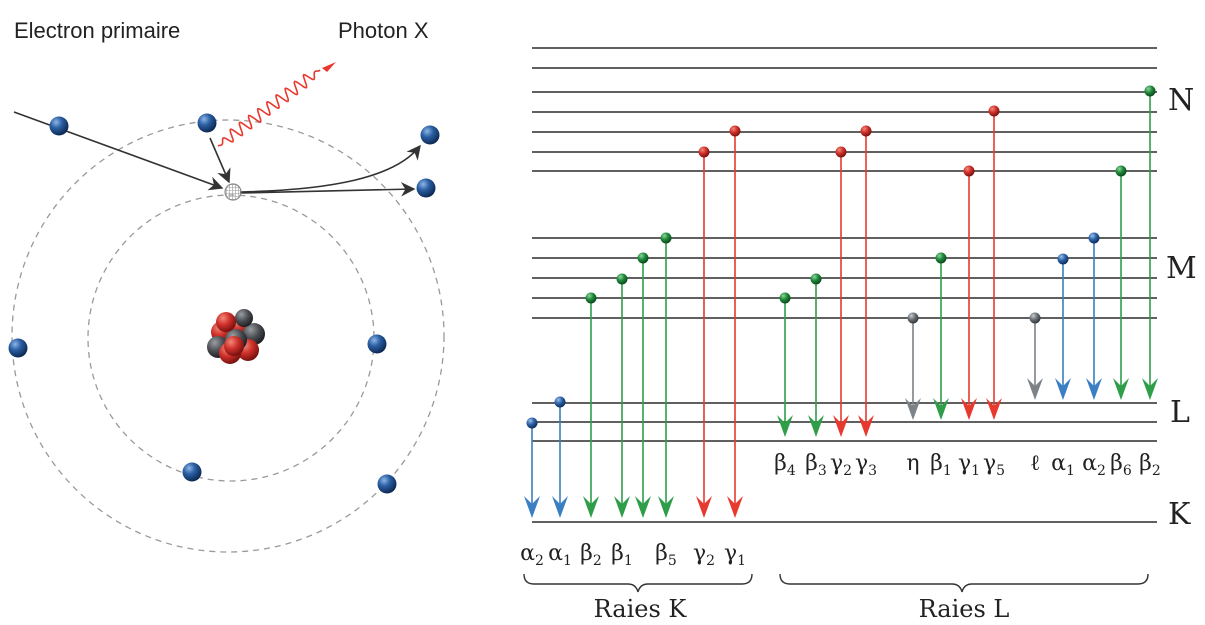 Image resolution: width=1205 pixels, height=625 pixels. Describe the element at coordinates (18, 348) in the screenshot. I see `orbit-electron-left` at that location.